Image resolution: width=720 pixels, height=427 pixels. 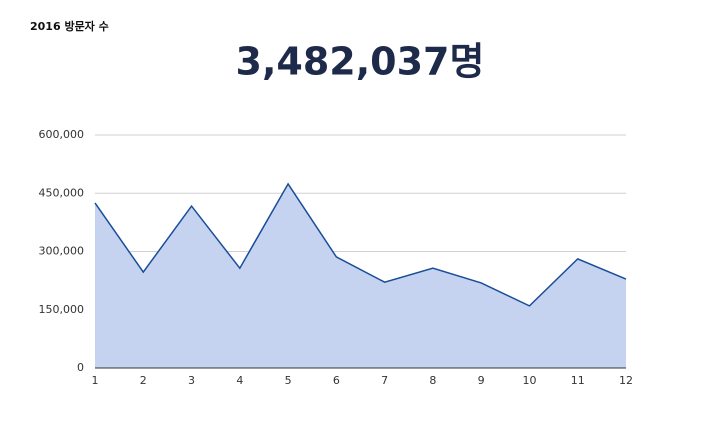 I want to click on x-tick-label: 3, so click(x=191, y=380).